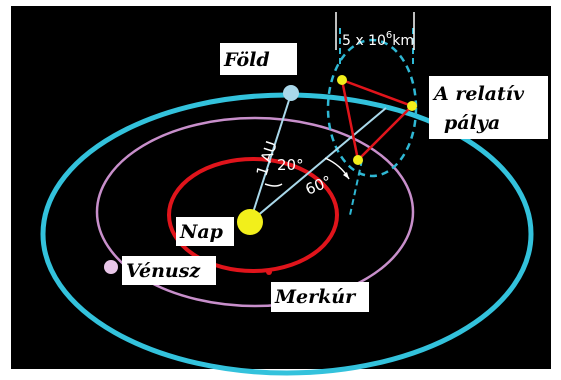  I want to click on earth-label-box, so click(258, 59).